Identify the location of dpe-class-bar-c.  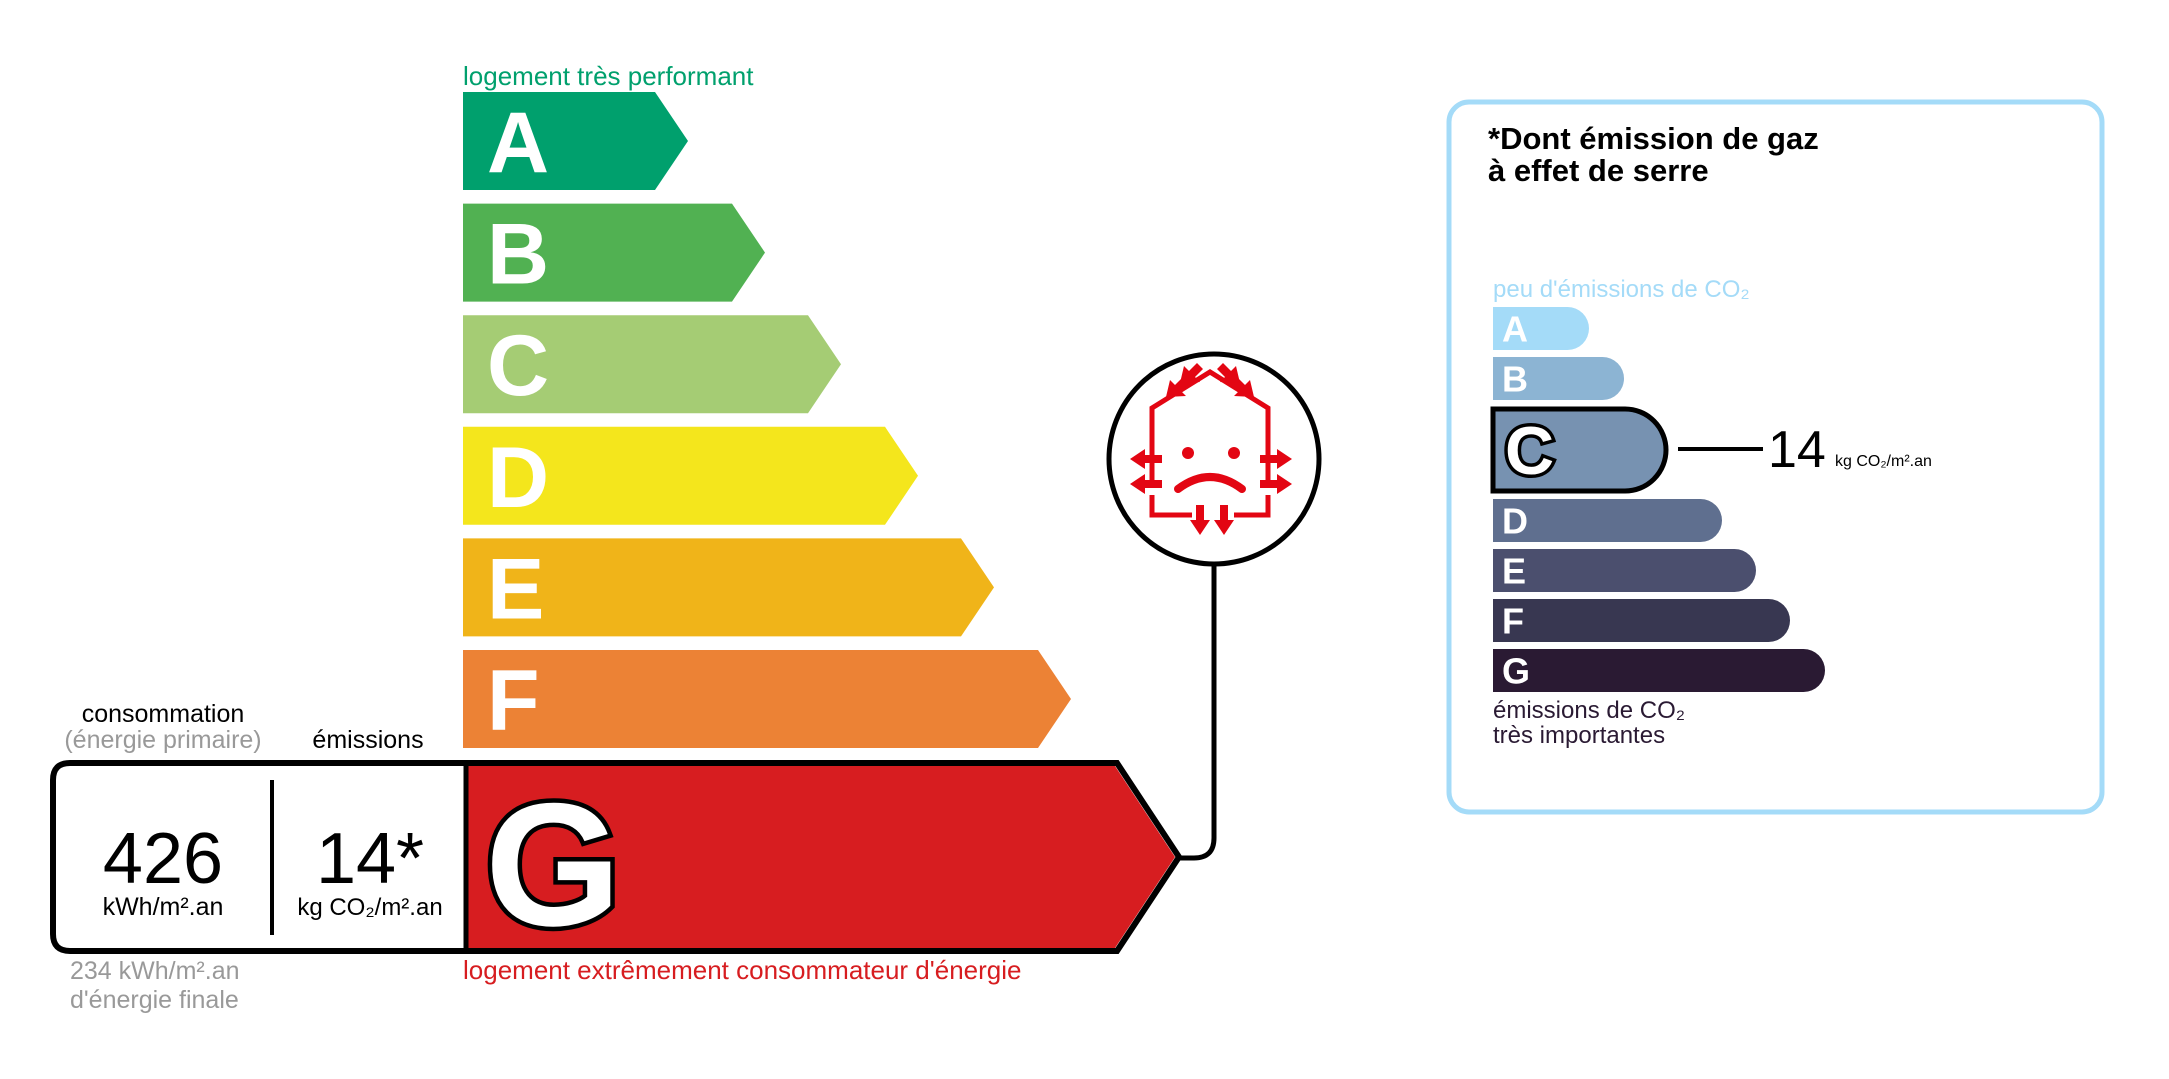
(652, 364).